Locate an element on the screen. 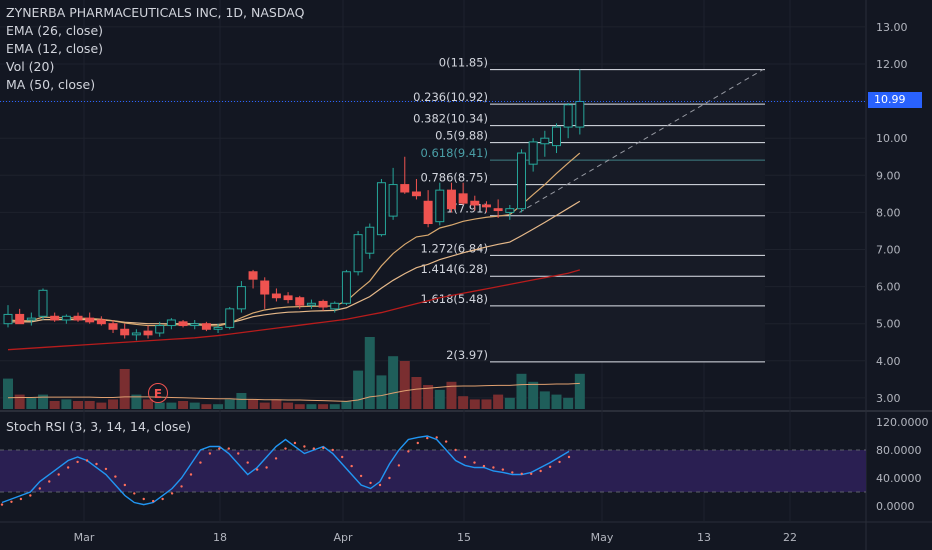 Image resolution: width=932 pixels, height=550 pixels. price-tick-label: 3.00 is located at coordinates (888, 398).